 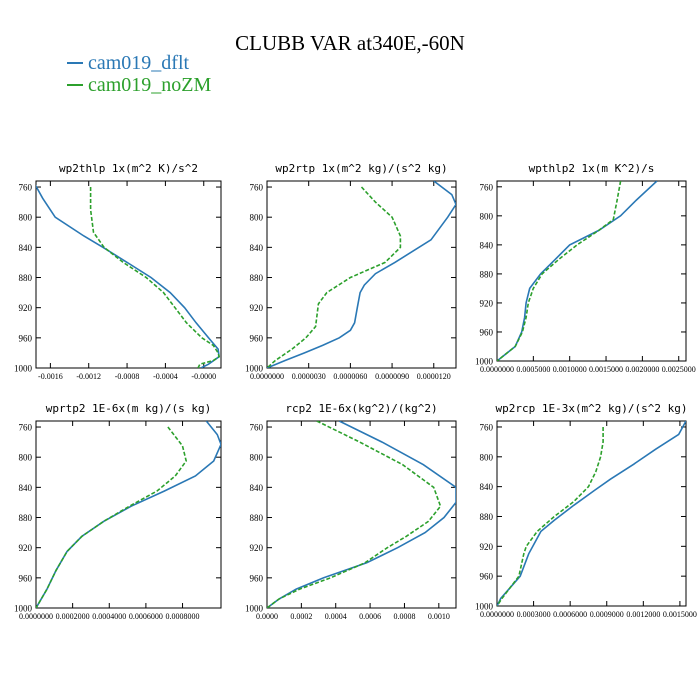 What do you see at coordinates (183, 616) in the screenshot?
I see `x-tick-label: 0.0008000` at bounding box center [183, 616].